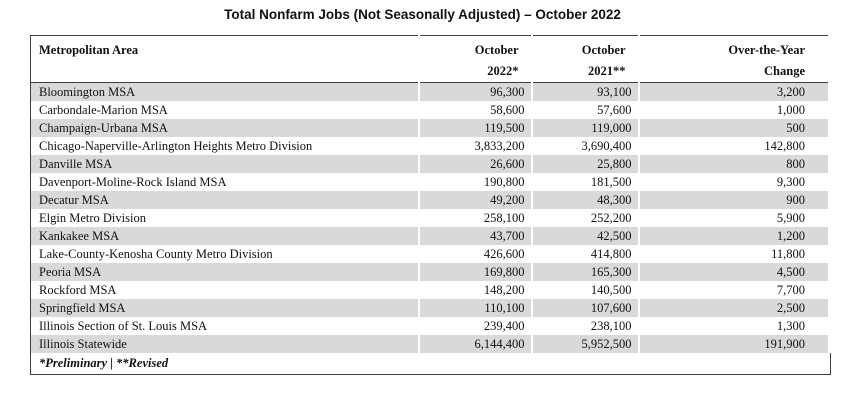 The width and height of the screenshot is (845, 402). What do you see at coordinates (475, 59) in the screenshot?
I see `column-header-october-2022: October 2022*` at bounding box center [475, 59].